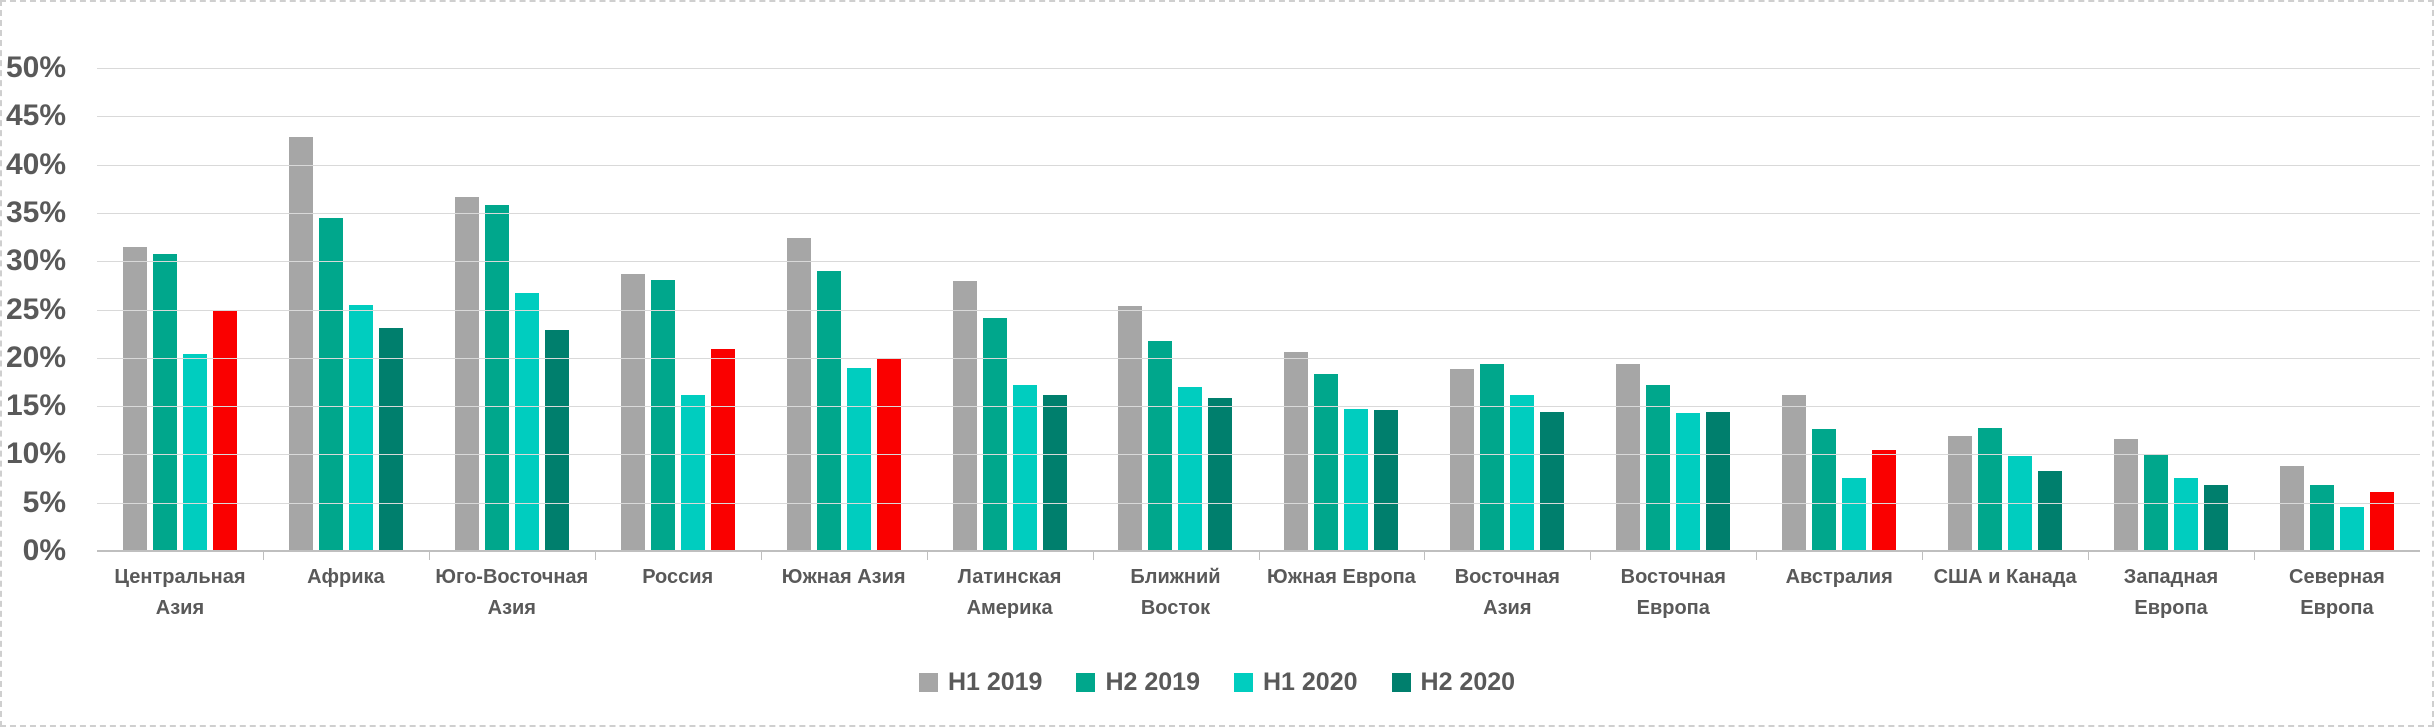 Image resolution: width=2434 pixels, height=727 pixels. I want to click on y-tick-label: 5%, so click(44, 502).